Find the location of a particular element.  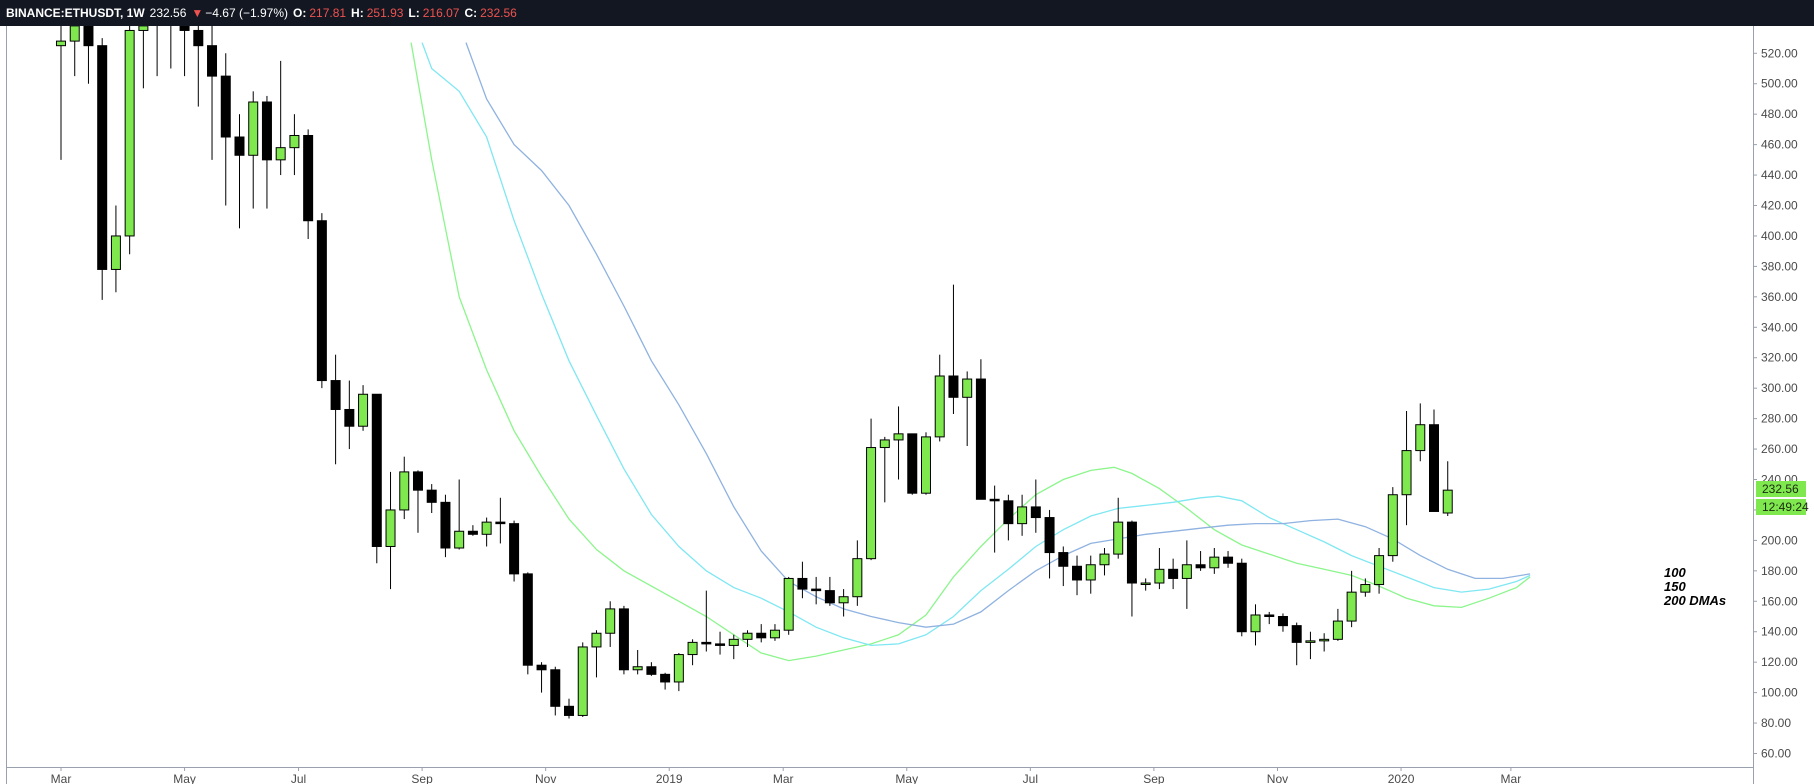

last-price-value: 232.56 is located at coordinates (1780, 489).